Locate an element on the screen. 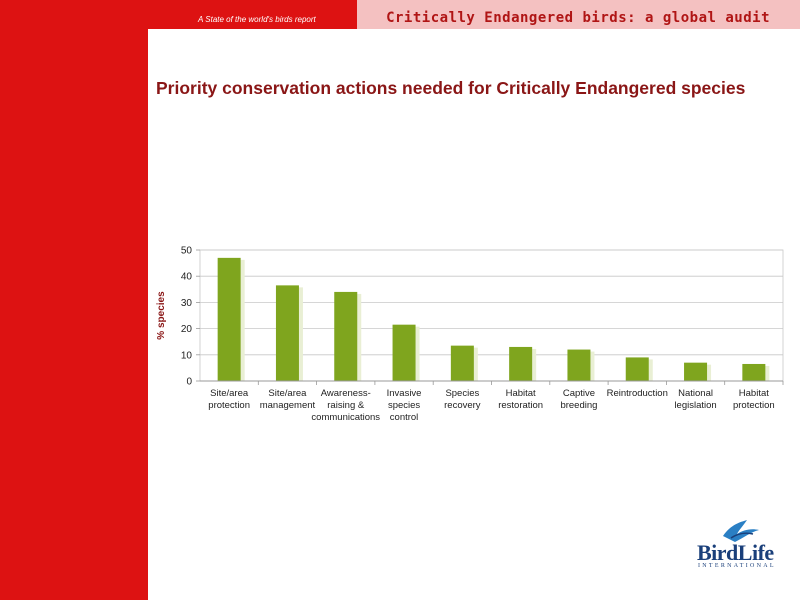 The width and height of the screenshot is (800, 600). x-tick-label: management is located at coordinates (288, 405).